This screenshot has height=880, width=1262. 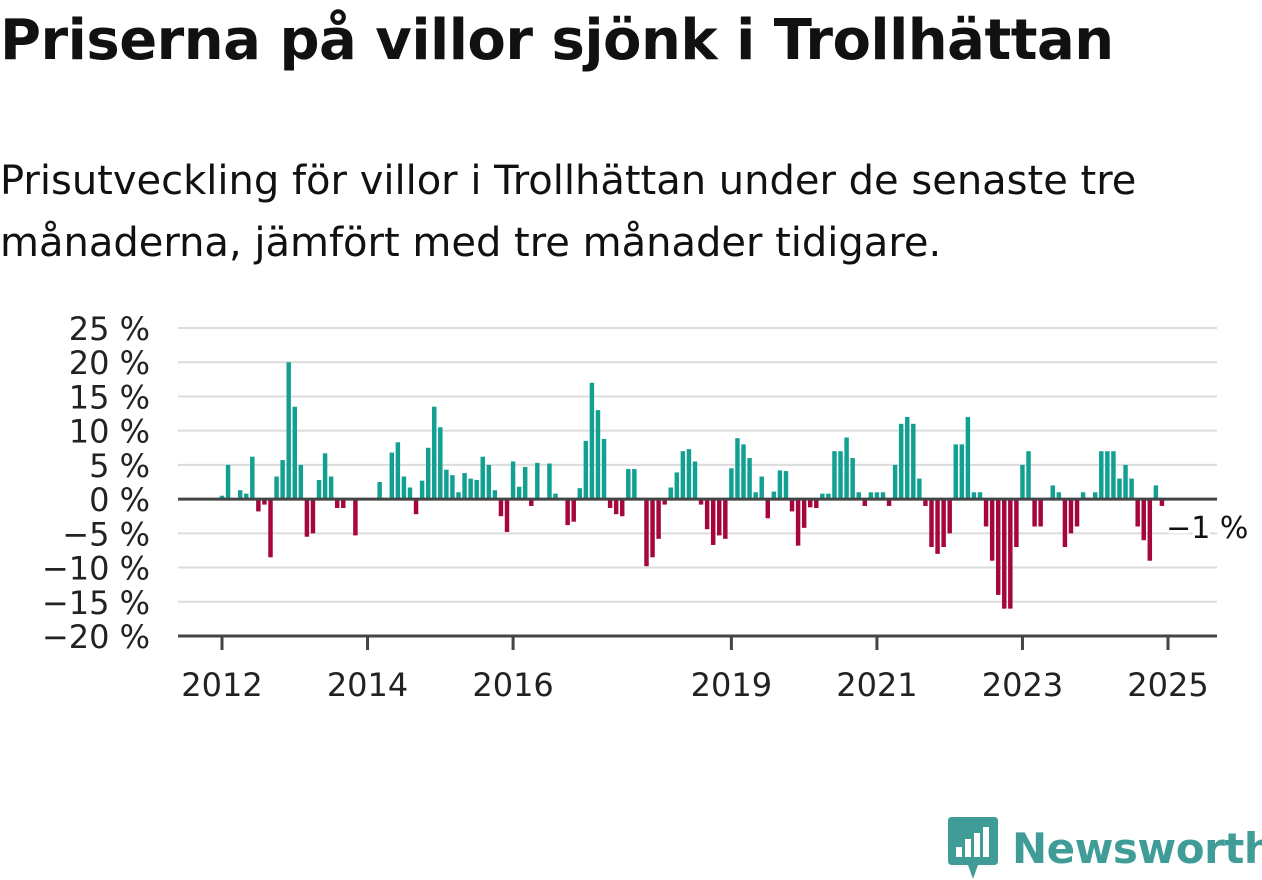 What do you see at coordinates (367, 683) in the screenshot?
I see `x-tick-label: 2014` at bounding box center [367, 683].